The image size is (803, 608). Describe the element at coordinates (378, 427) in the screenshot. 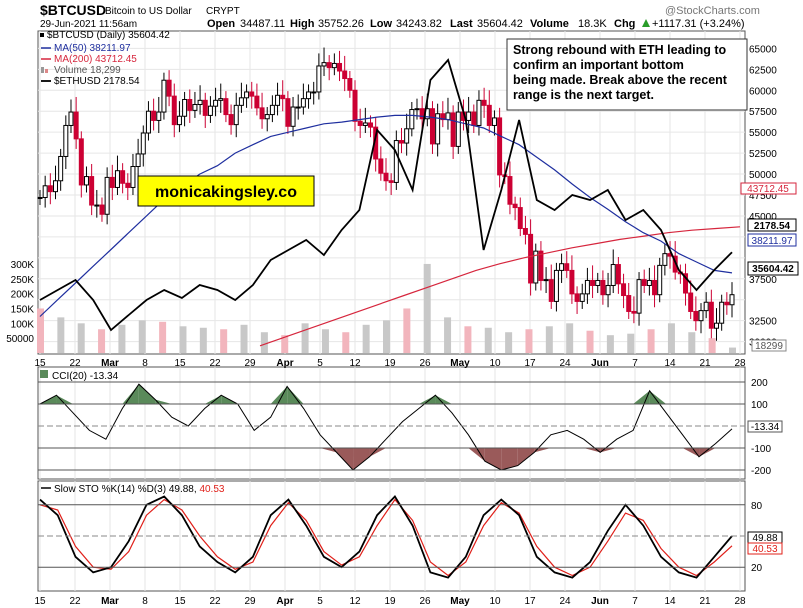

I see `cci-fills` at that location.